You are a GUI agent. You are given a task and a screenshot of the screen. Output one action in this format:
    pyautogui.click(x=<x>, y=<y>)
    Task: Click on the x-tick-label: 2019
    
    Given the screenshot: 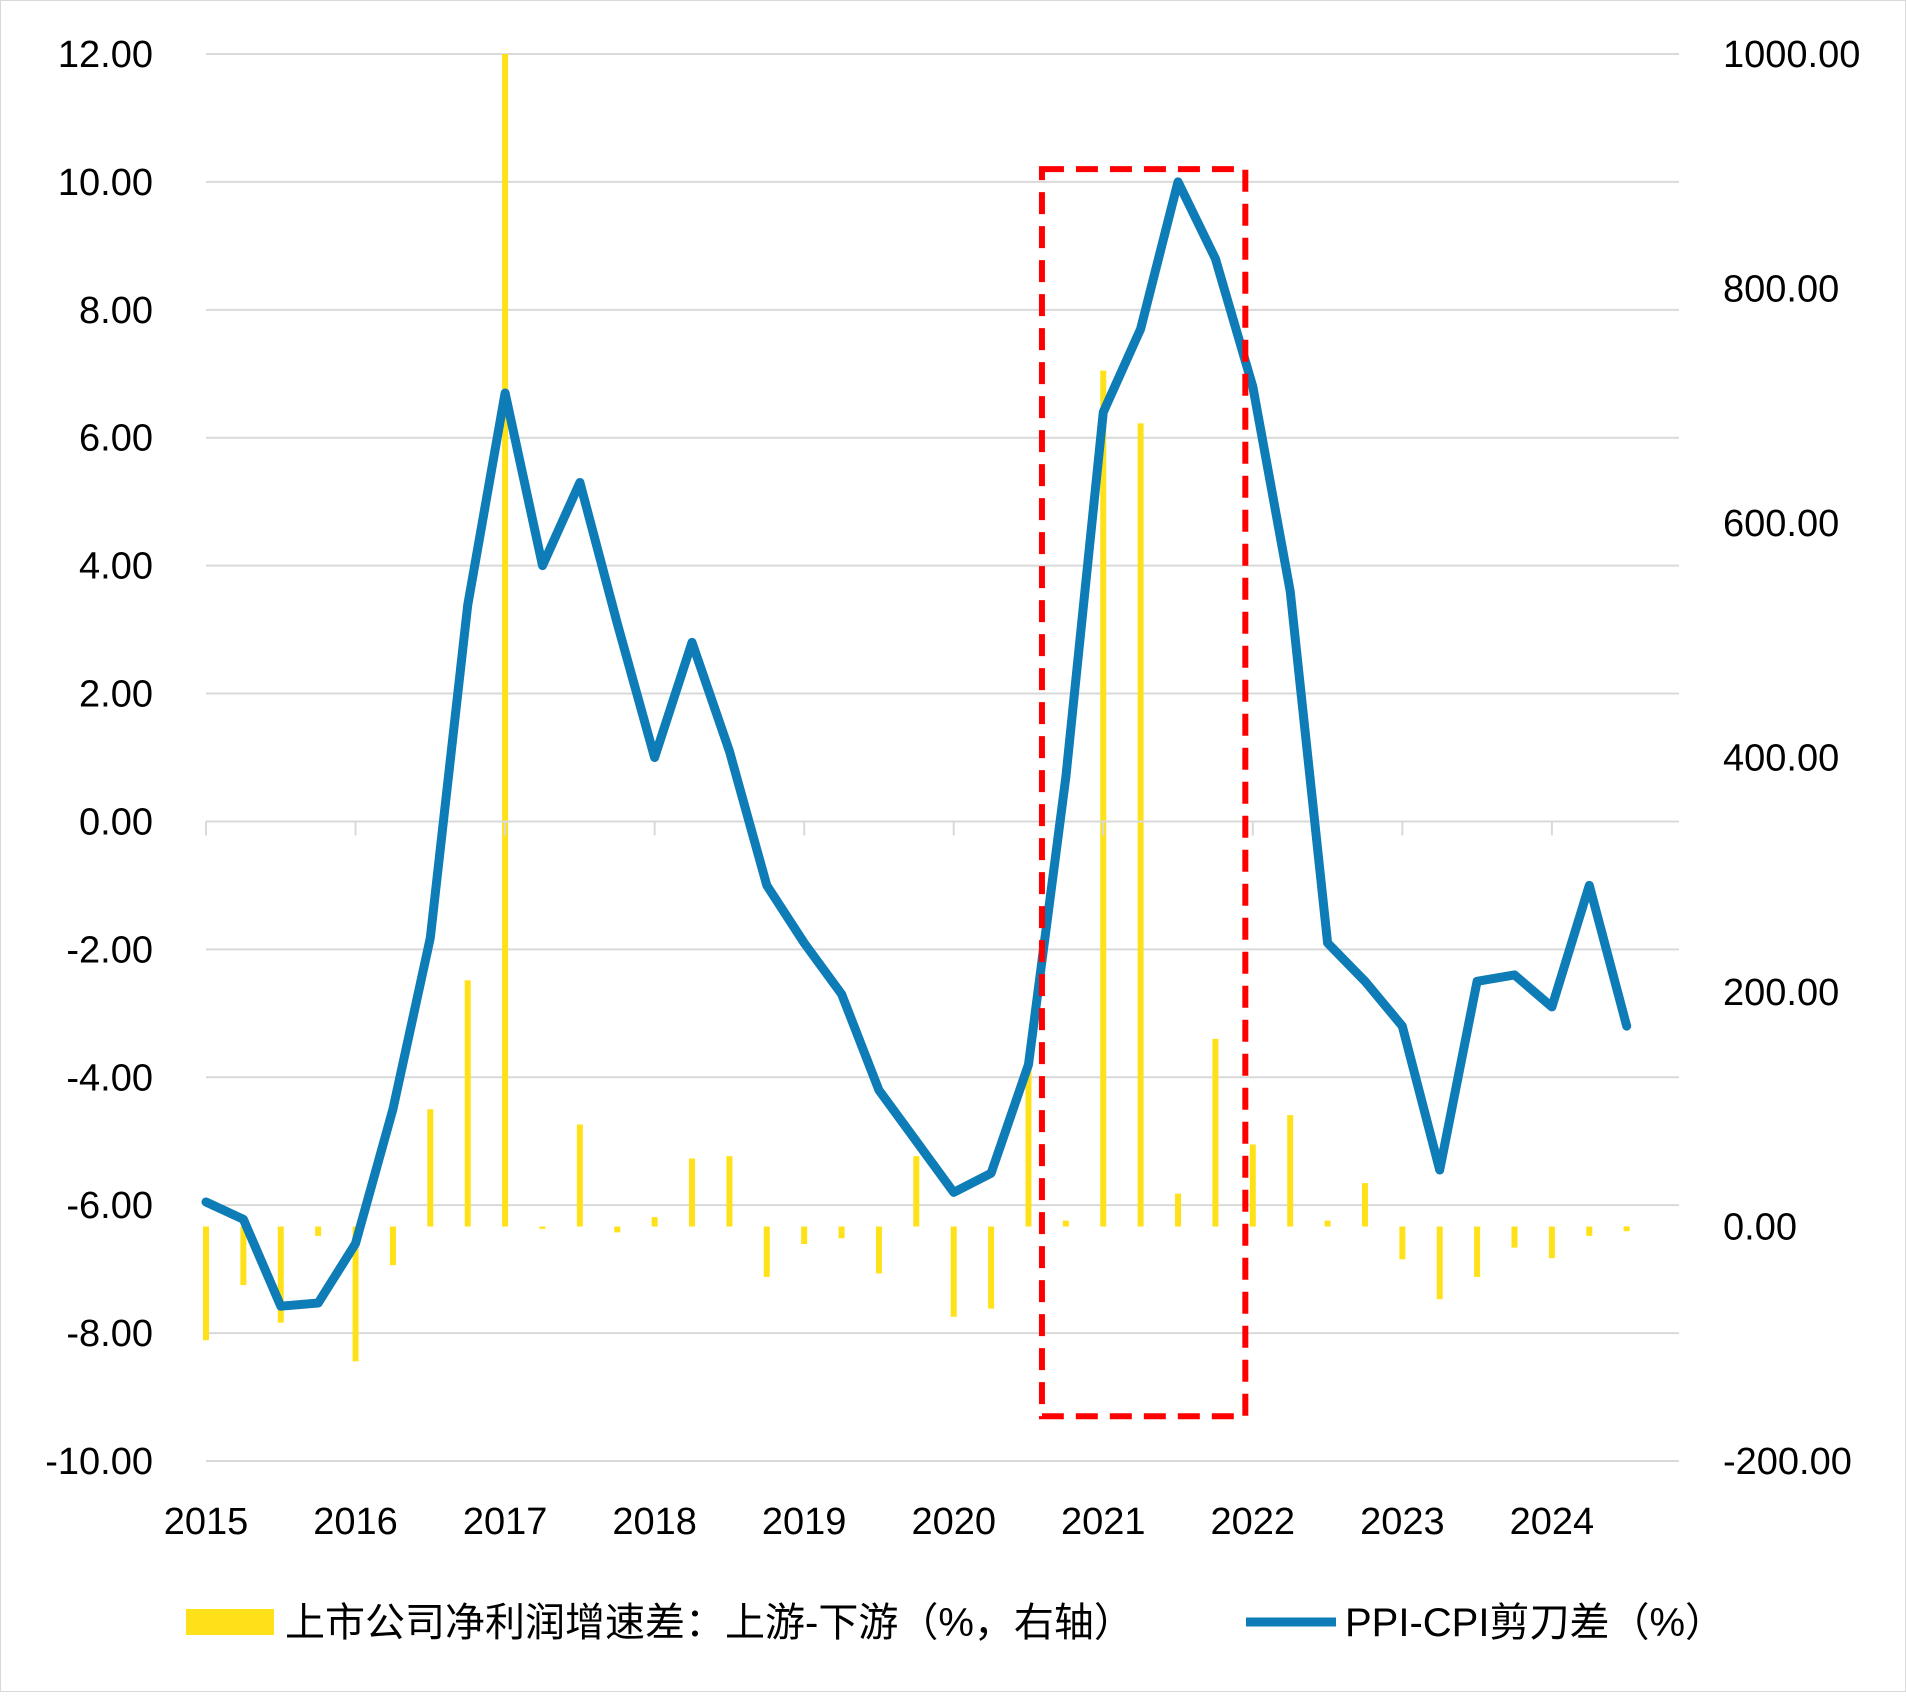 What is the action you would take?
    pyautogui.click(x=804, y=1522)
    